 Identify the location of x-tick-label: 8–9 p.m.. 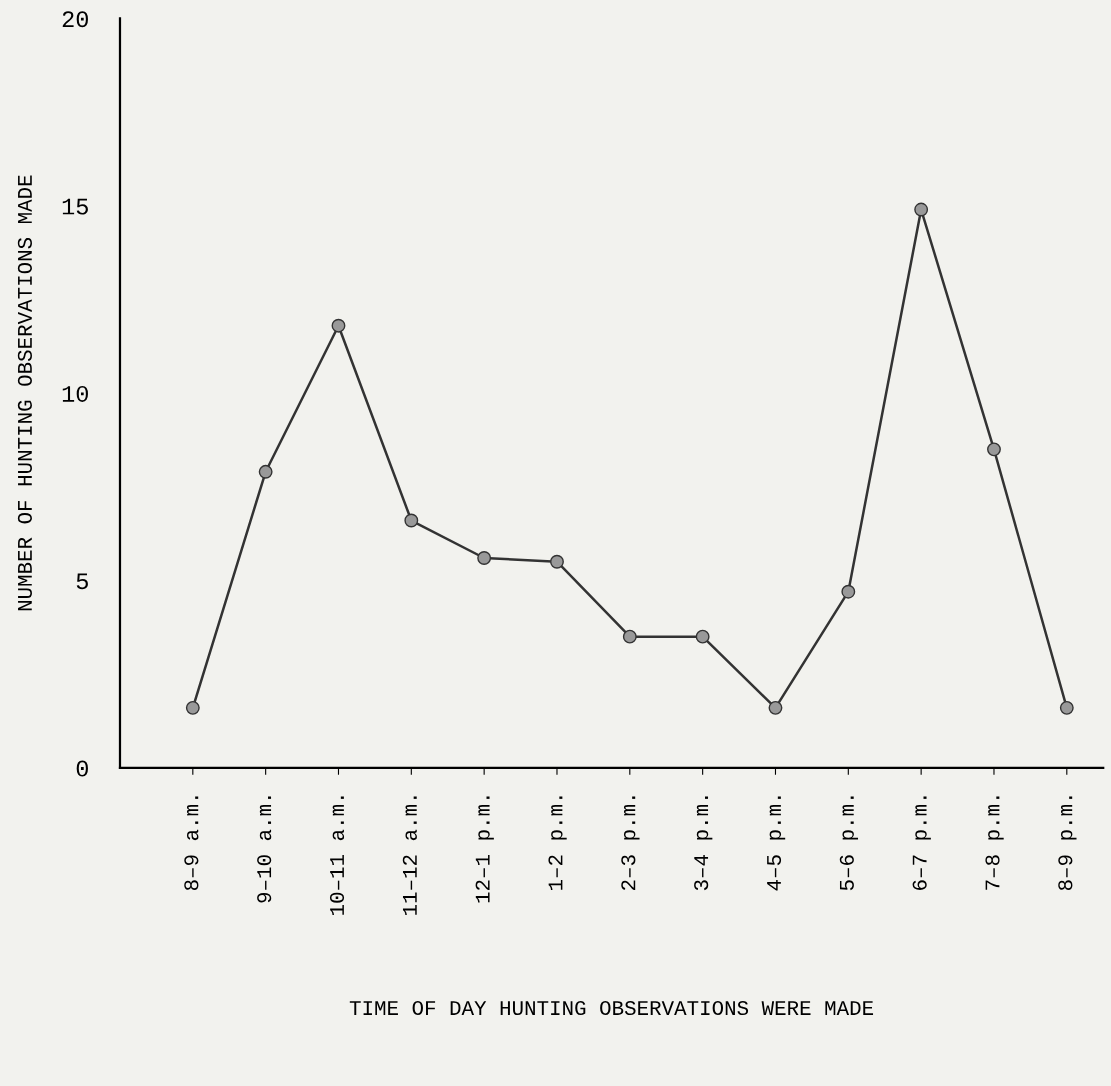
(1067, 843).